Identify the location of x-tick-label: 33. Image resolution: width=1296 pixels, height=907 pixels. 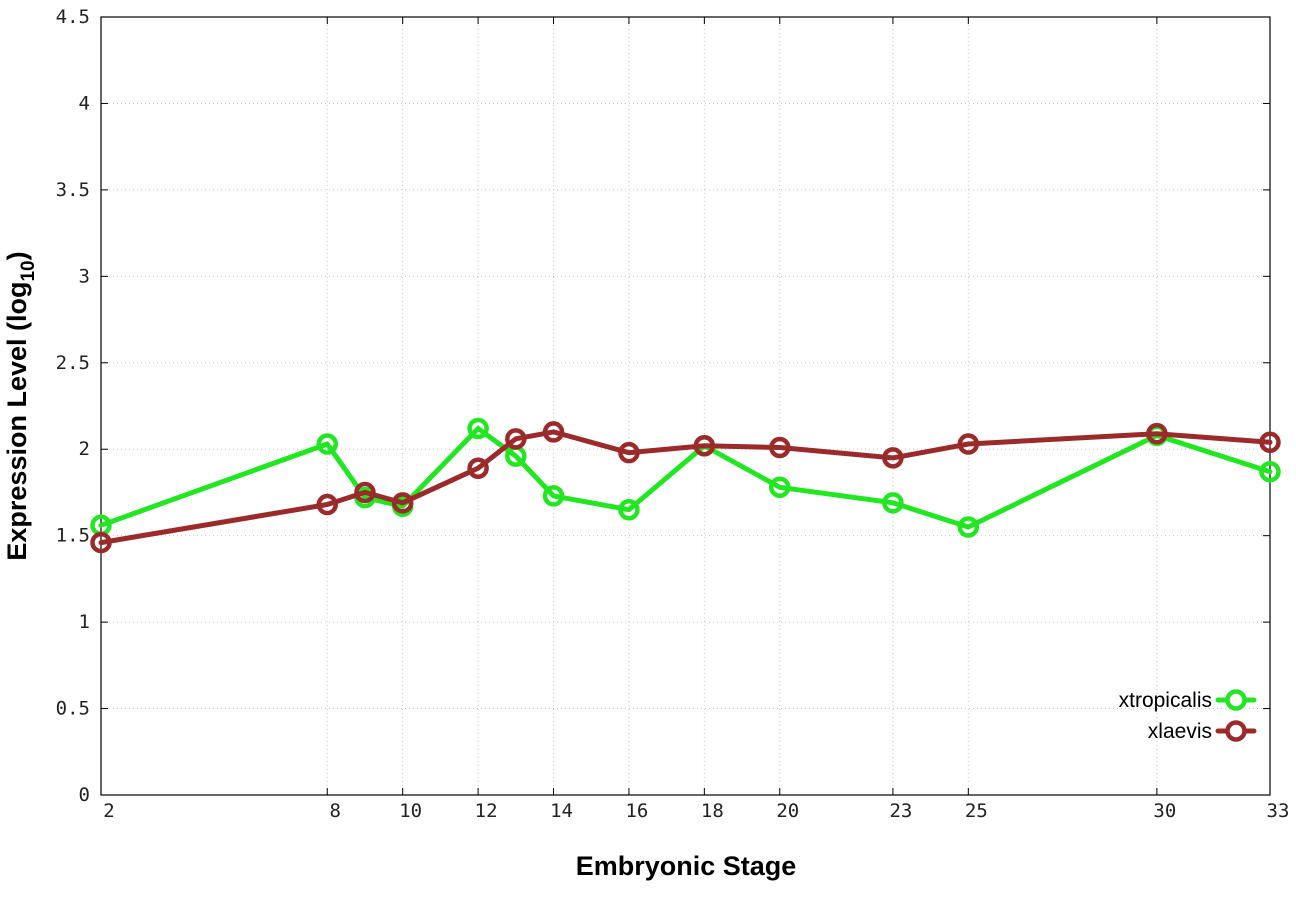
(1278, 811).